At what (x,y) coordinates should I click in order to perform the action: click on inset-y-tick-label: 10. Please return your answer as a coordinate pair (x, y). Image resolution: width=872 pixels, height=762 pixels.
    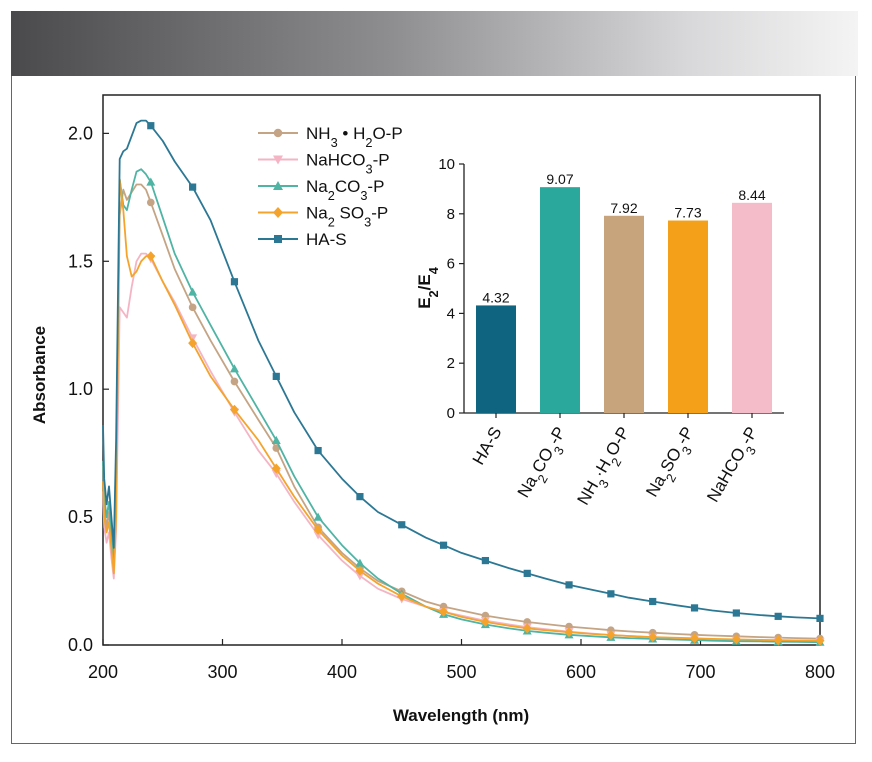
    Looking at the image, I should click on (446, 164).